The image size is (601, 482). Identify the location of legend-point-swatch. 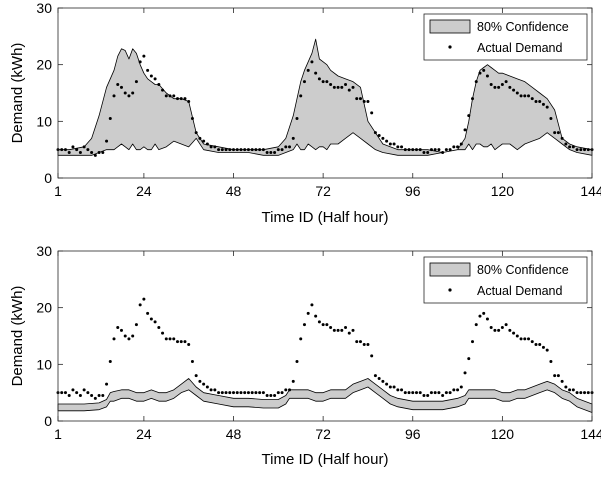
(450, 47).